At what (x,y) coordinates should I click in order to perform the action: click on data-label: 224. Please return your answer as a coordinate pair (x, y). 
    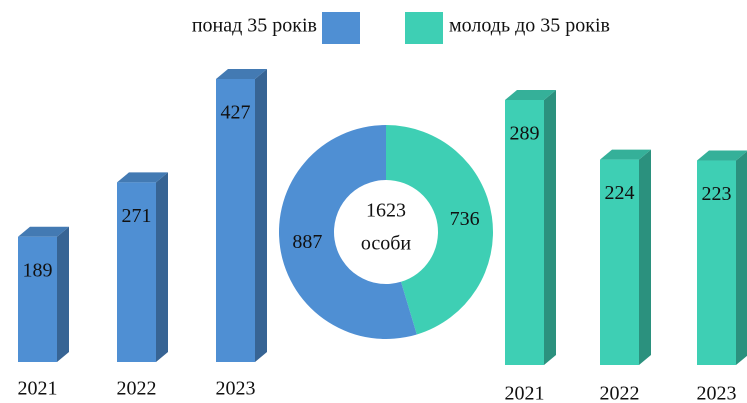
    Looking at the image, I should click on (620, 193).